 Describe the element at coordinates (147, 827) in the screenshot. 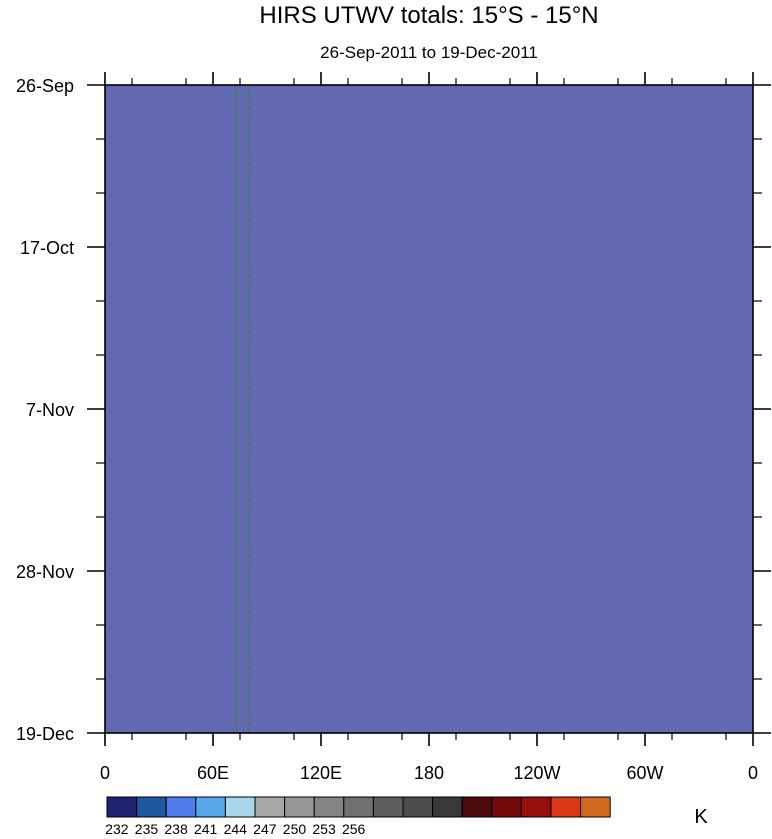

I see `colorbar-label: 235` at that location.